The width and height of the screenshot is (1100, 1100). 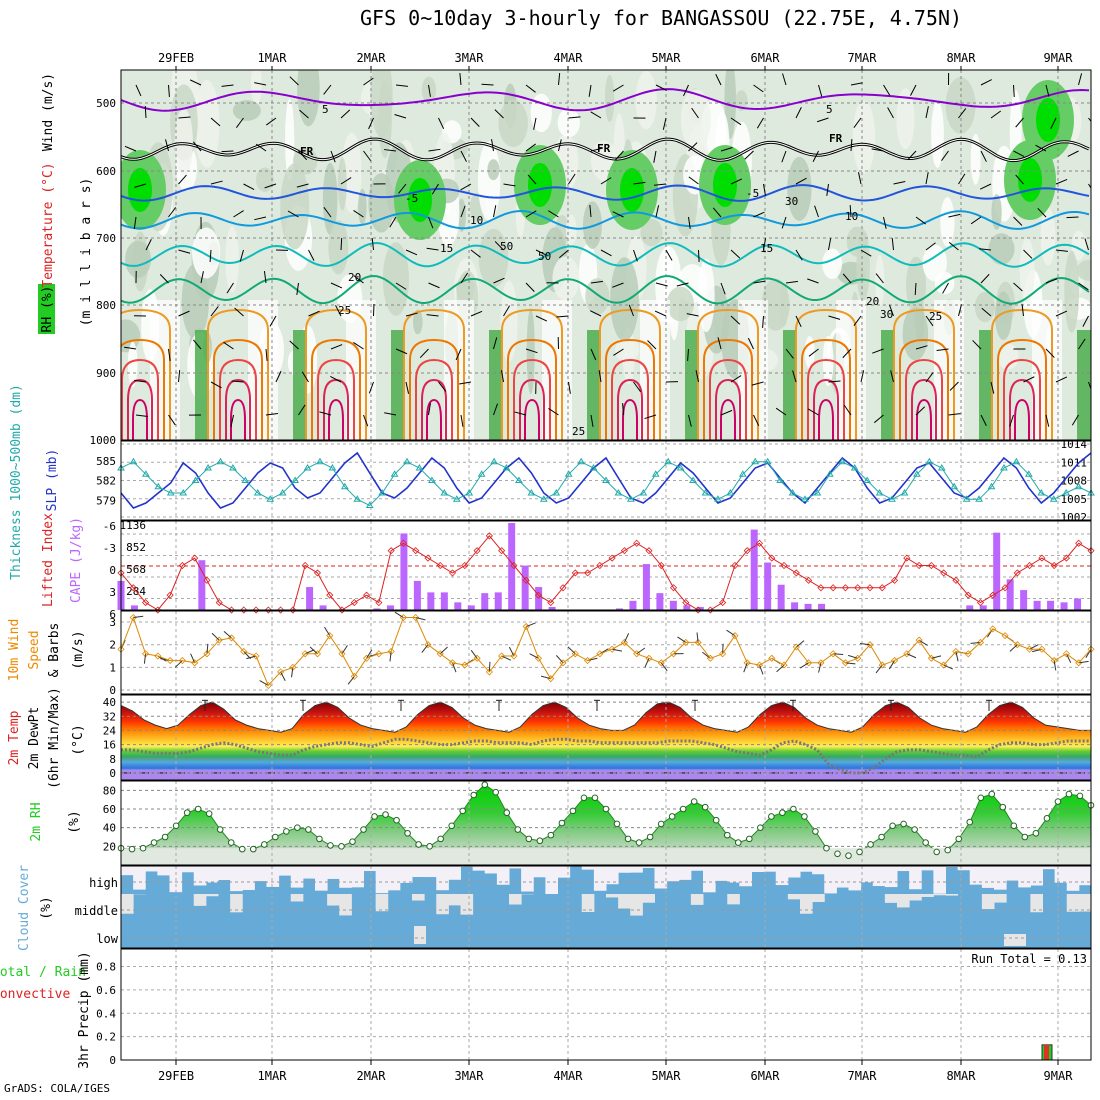 What do you see at coordinates (858, 588) in the screenshot?
I see `li-point` at bounding box center [858, 588].